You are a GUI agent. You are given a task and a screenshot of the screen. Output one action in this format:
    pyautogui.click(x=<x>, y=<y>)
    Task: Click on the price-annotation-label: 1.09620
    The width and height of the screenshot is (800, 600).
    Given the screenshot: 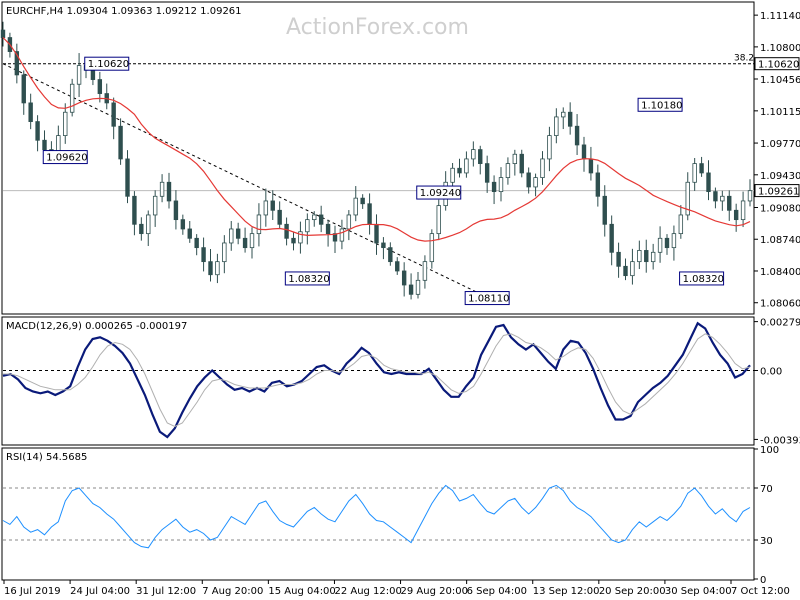 What is the action you would take?
    pyautogui.click(x=66, y=158)
    